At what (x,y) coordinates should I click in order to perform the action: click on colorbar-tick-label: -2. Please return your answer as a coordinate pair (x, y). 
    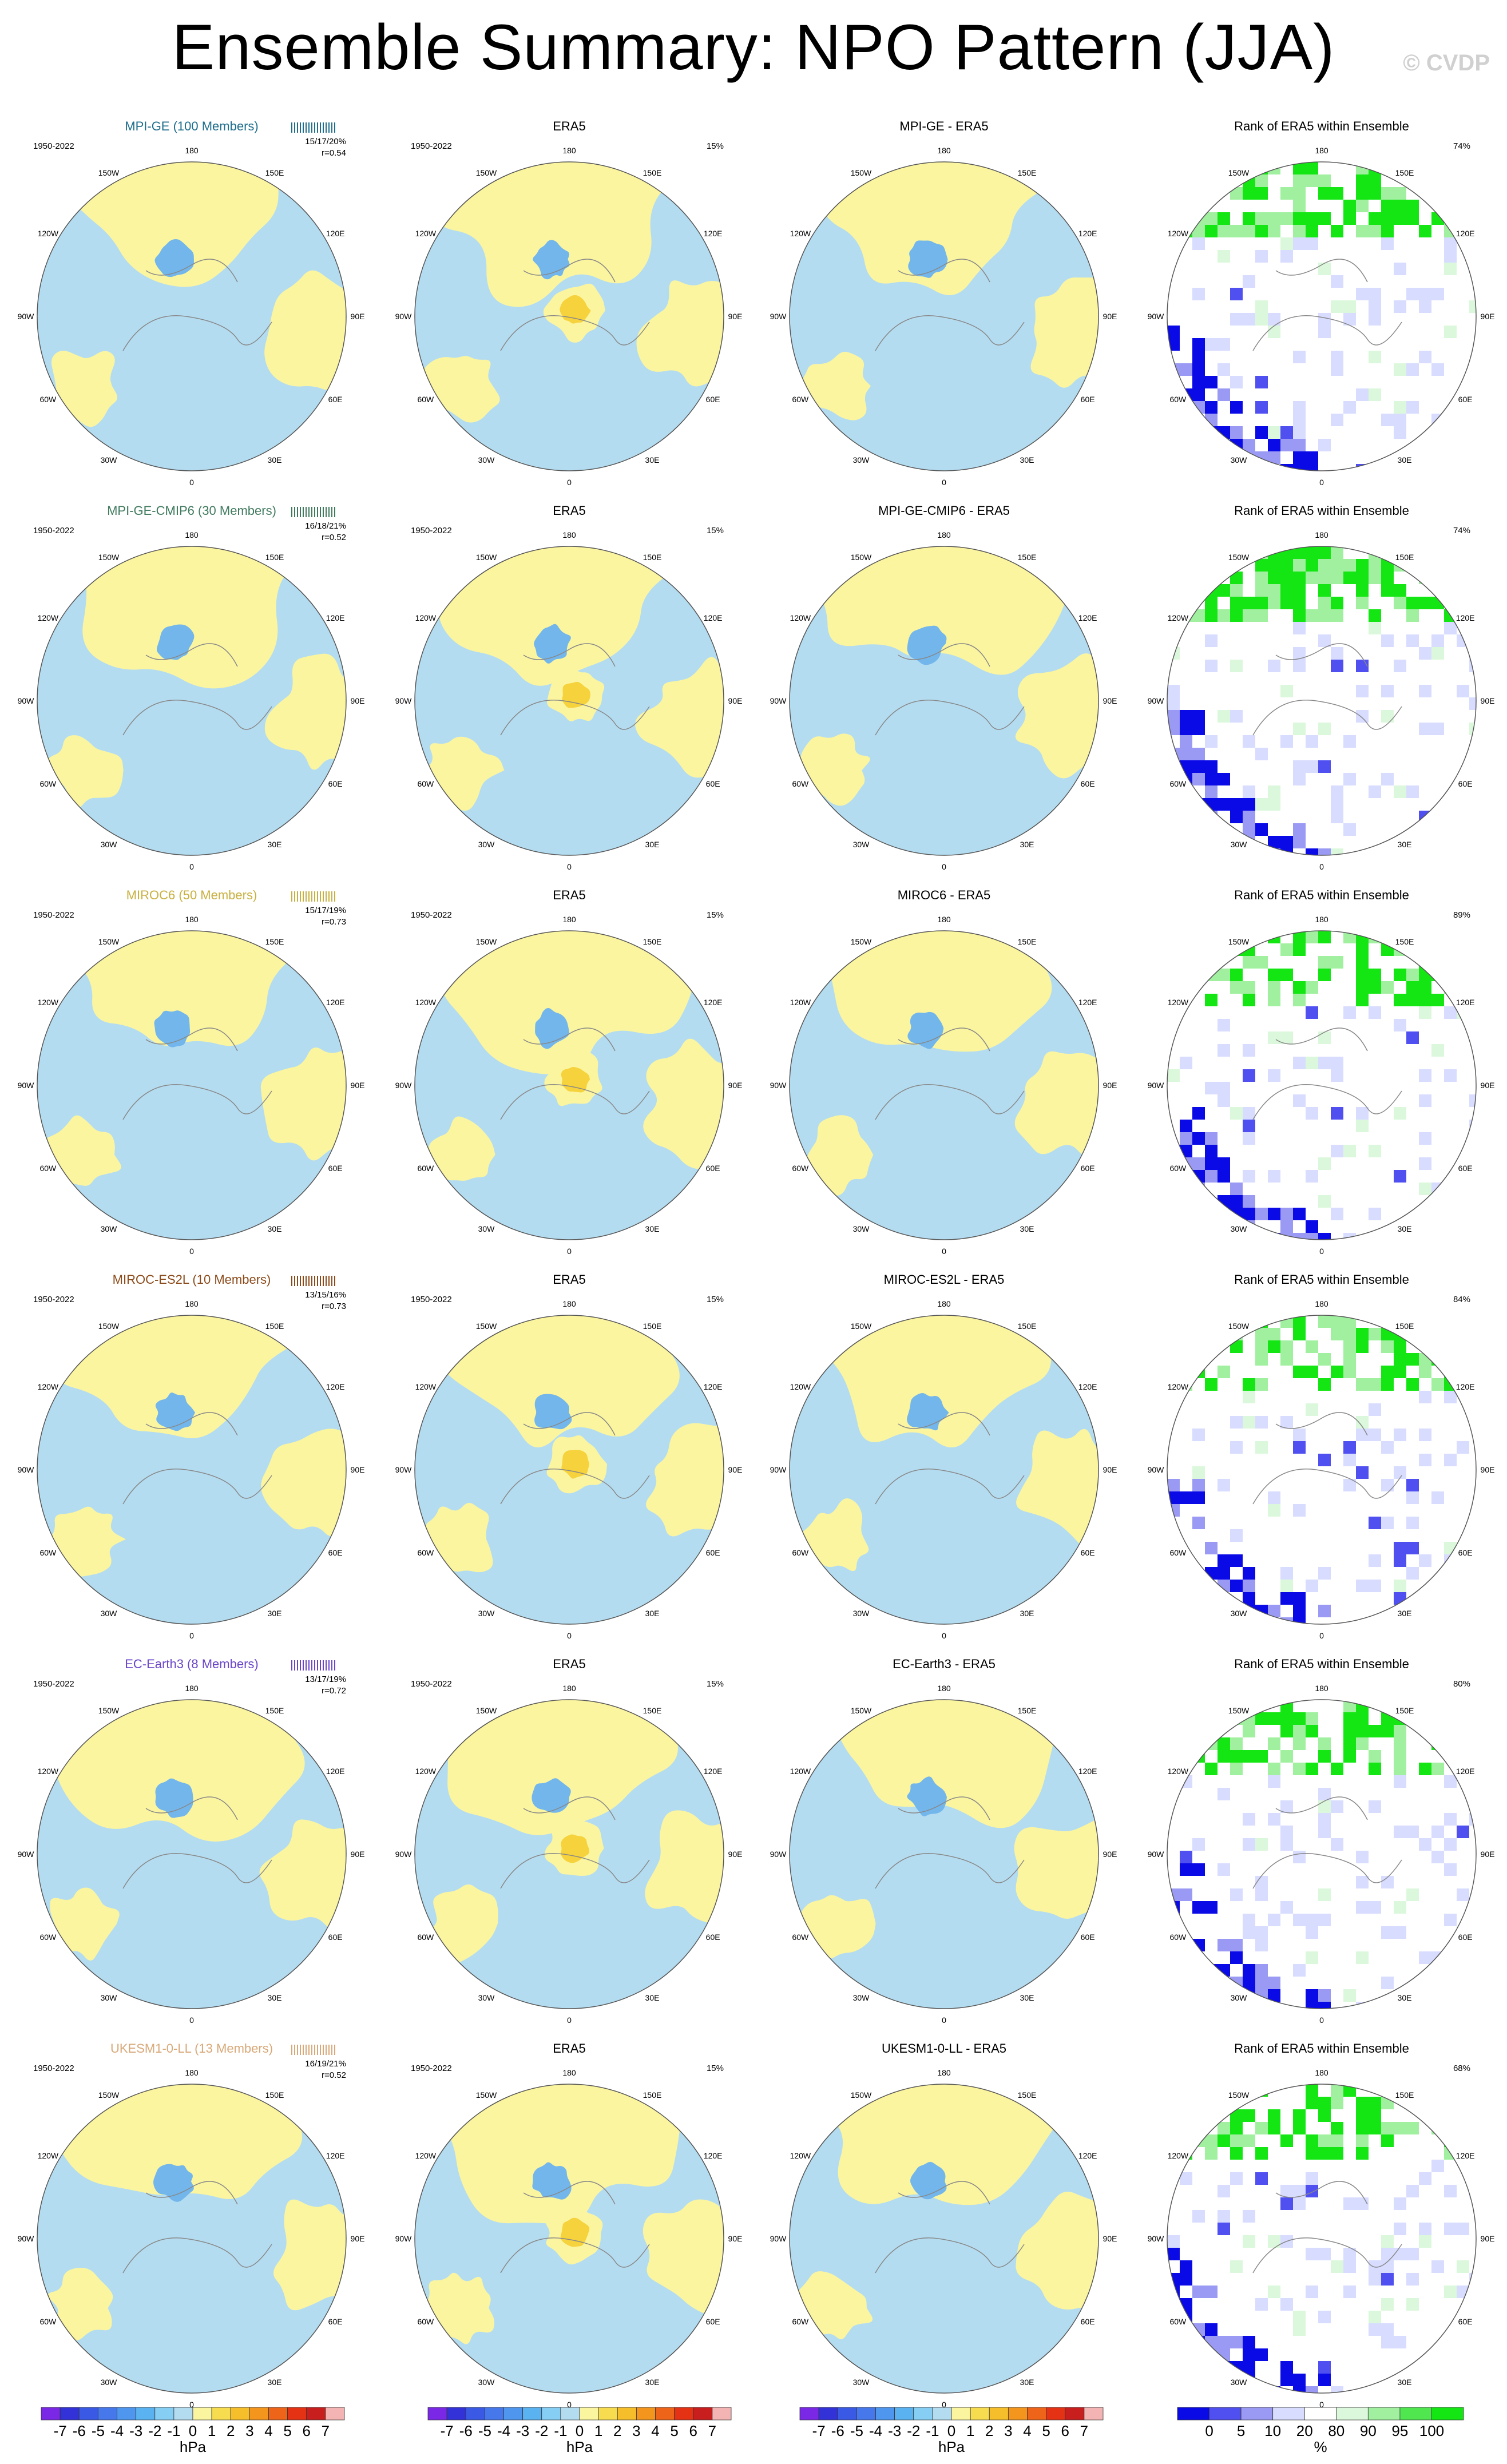
    Looking at the image, I should click on (541, 2430).